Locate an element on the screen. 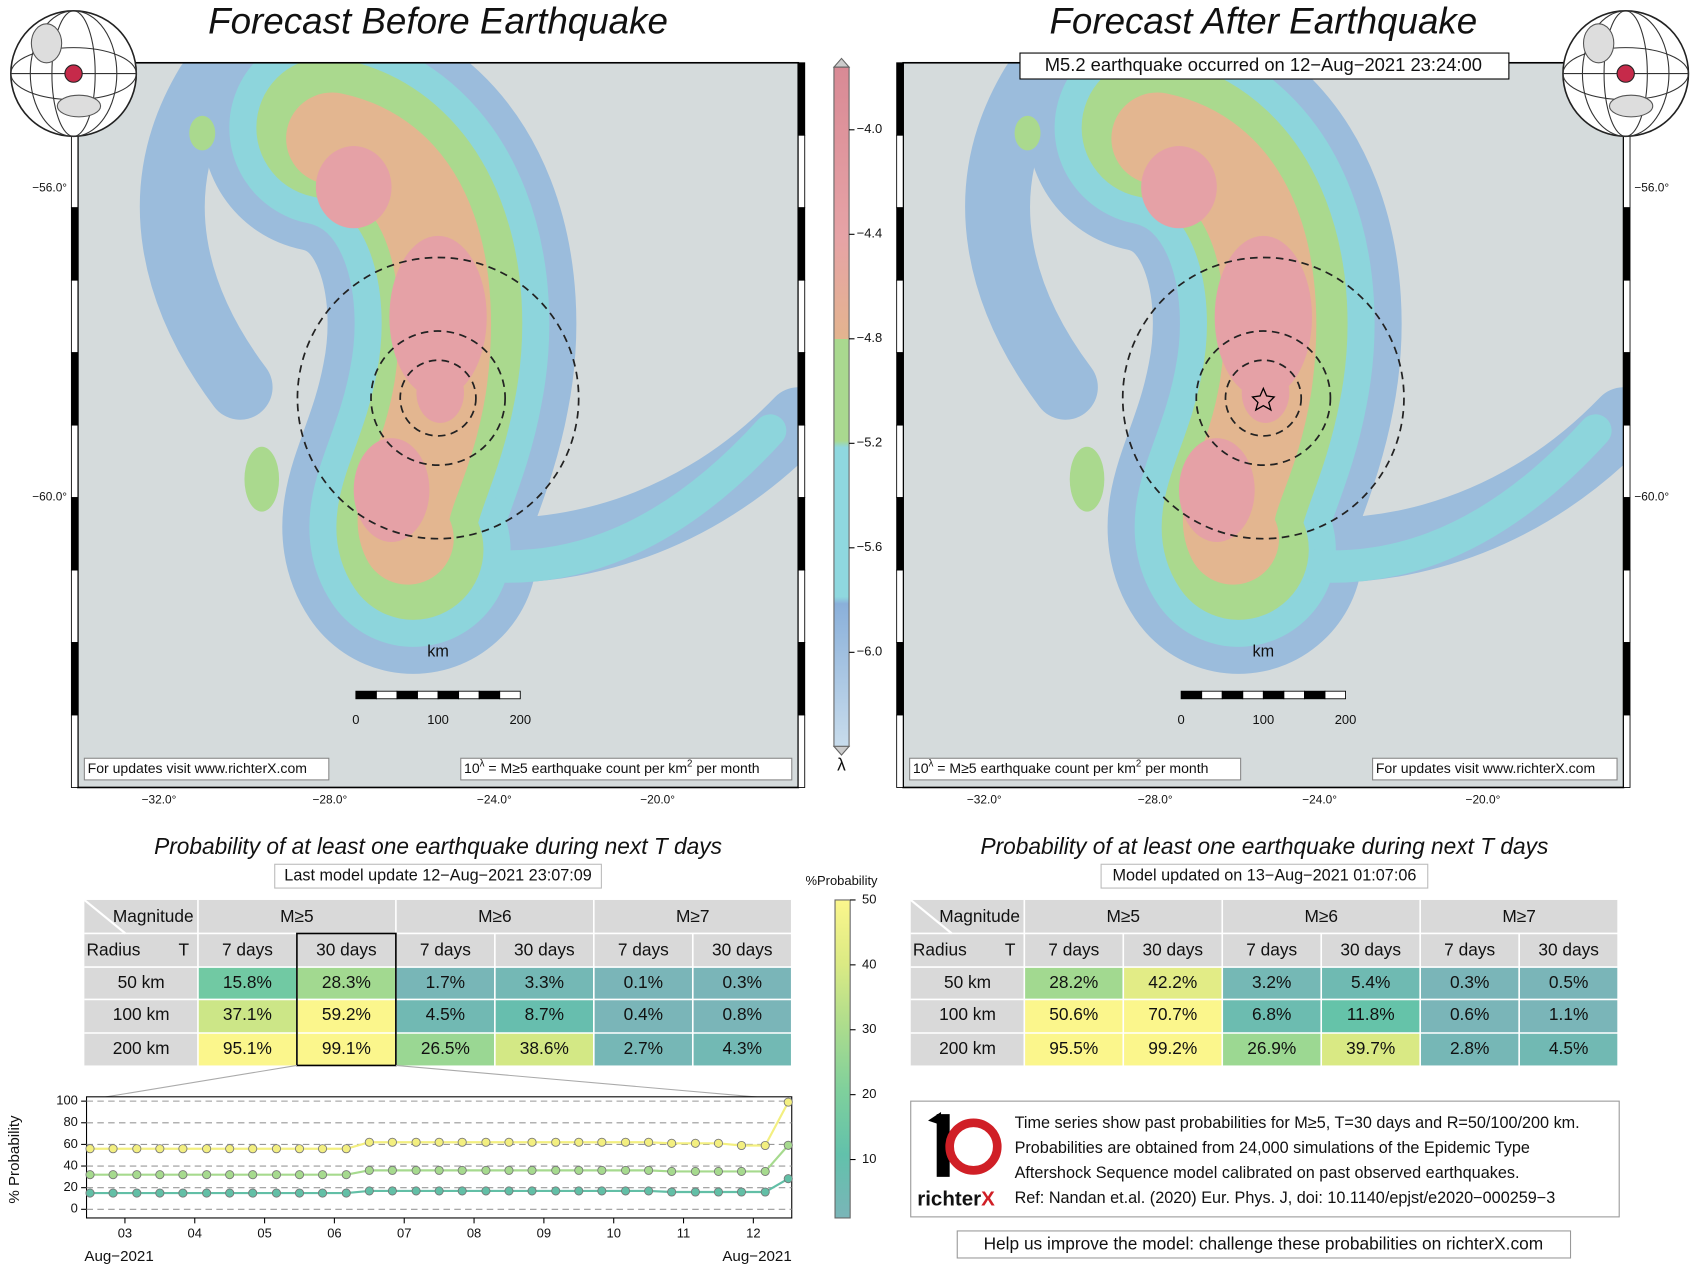 The height and width of the screenshot is (1271, 1696). logo-one is located at coordinates (943, 1145).